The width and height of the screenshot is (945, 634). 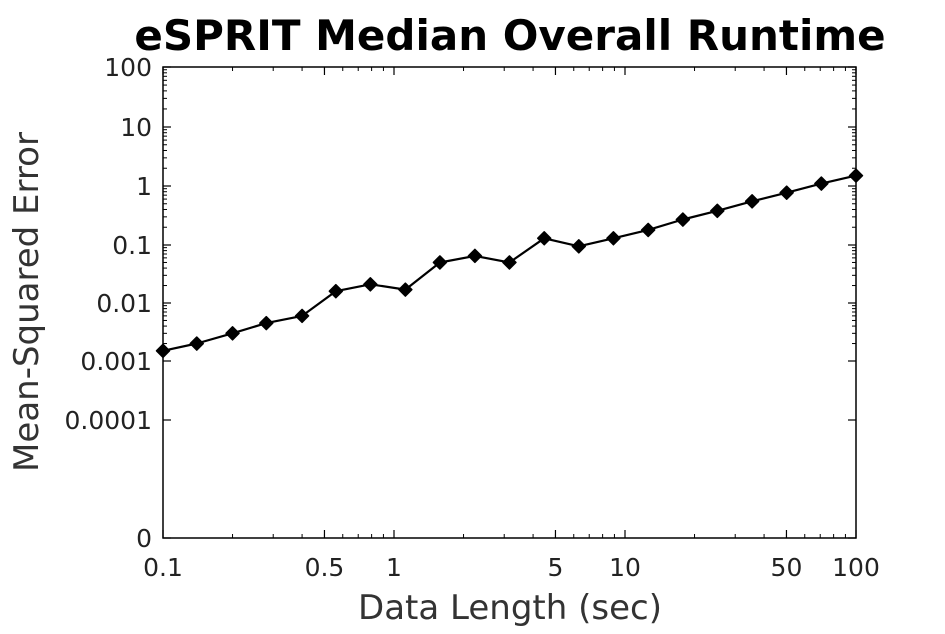 What do you see at coordinates (136, 127) in the screenshot?
I see `y-tick-label: 10` at bounding box center [136, 127].